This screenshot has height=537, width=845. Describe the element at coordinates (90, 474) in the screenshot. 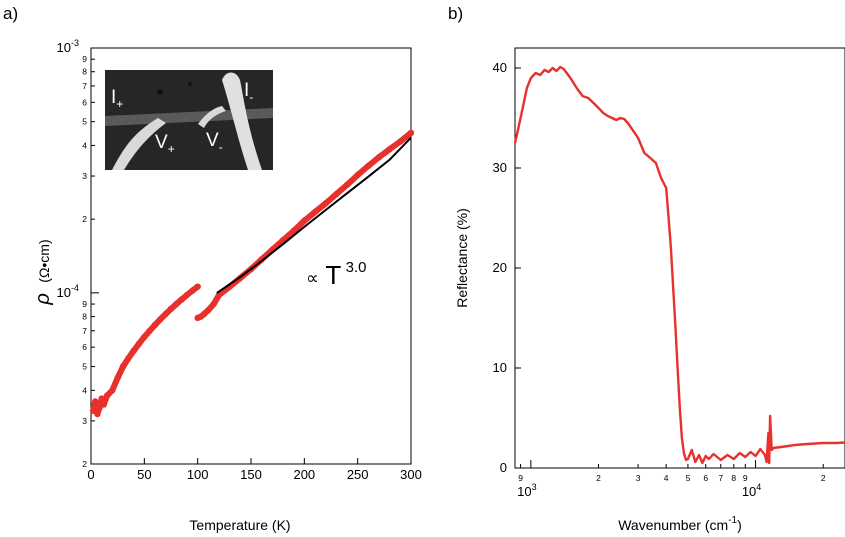

I see `x-tick-label: 0` at that location.